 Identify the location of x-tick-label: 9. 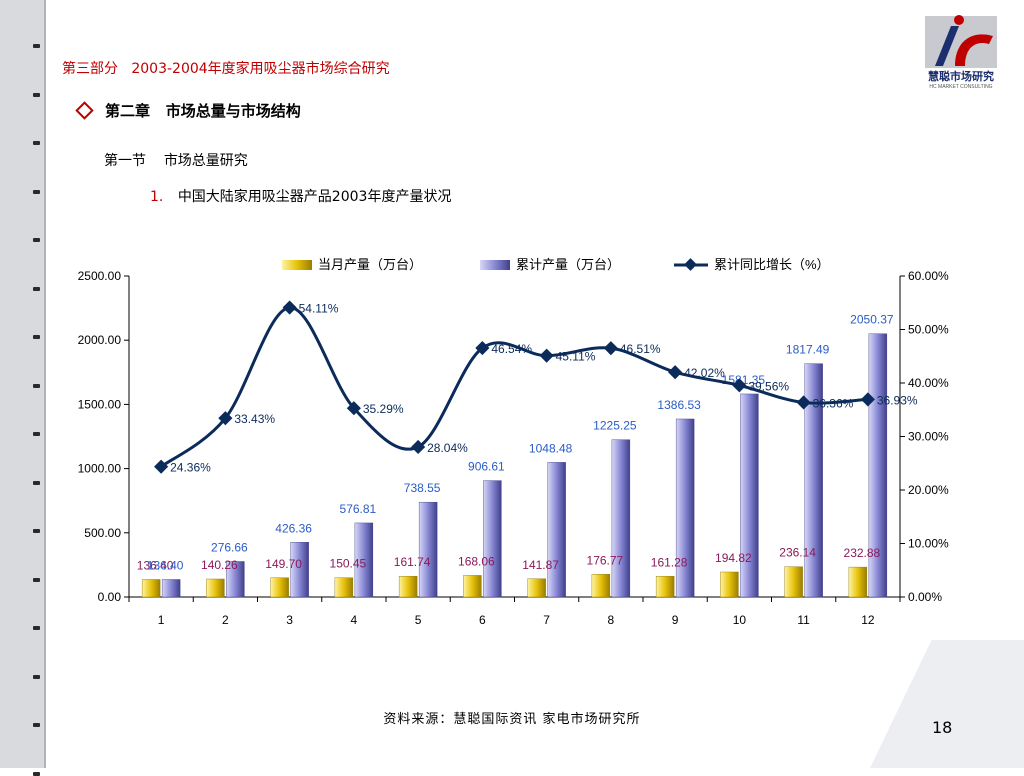
(675, 620).